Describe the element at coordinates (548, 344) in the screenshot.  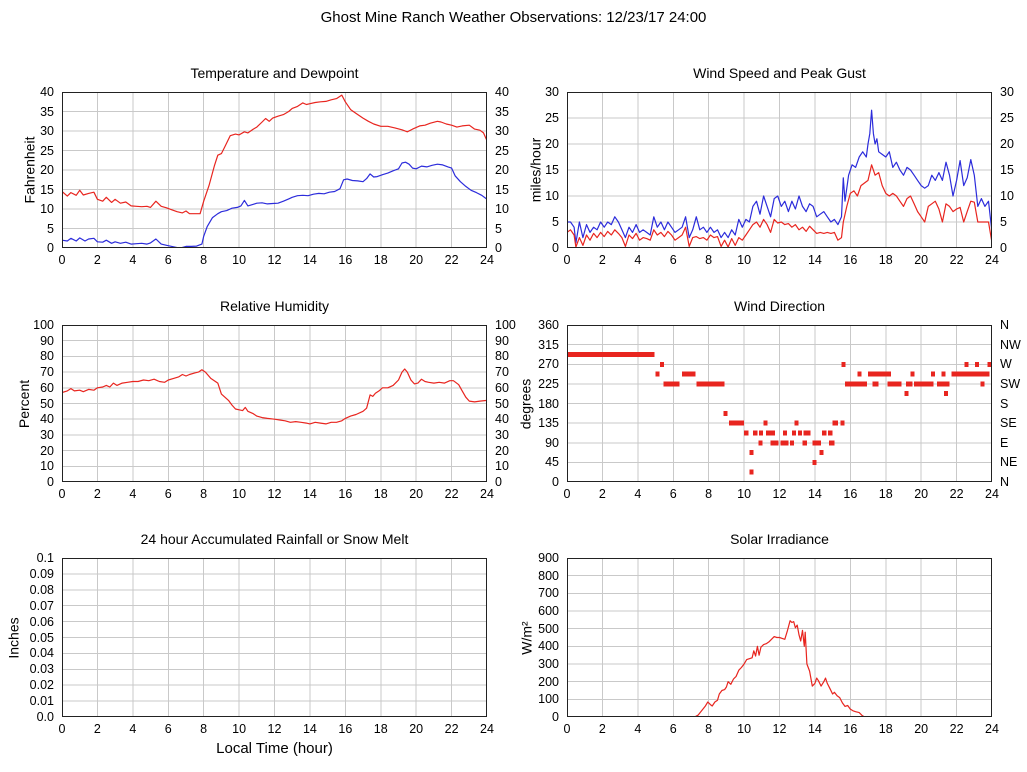
I see `y-tick-label: 315` at that location.